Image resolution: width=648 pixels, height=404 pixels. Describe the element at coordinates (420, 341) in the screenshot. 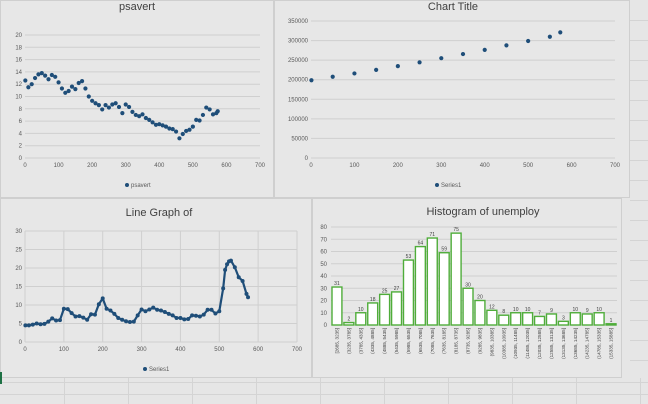

I see `x-category-label: (6535, 7085]` at that location.